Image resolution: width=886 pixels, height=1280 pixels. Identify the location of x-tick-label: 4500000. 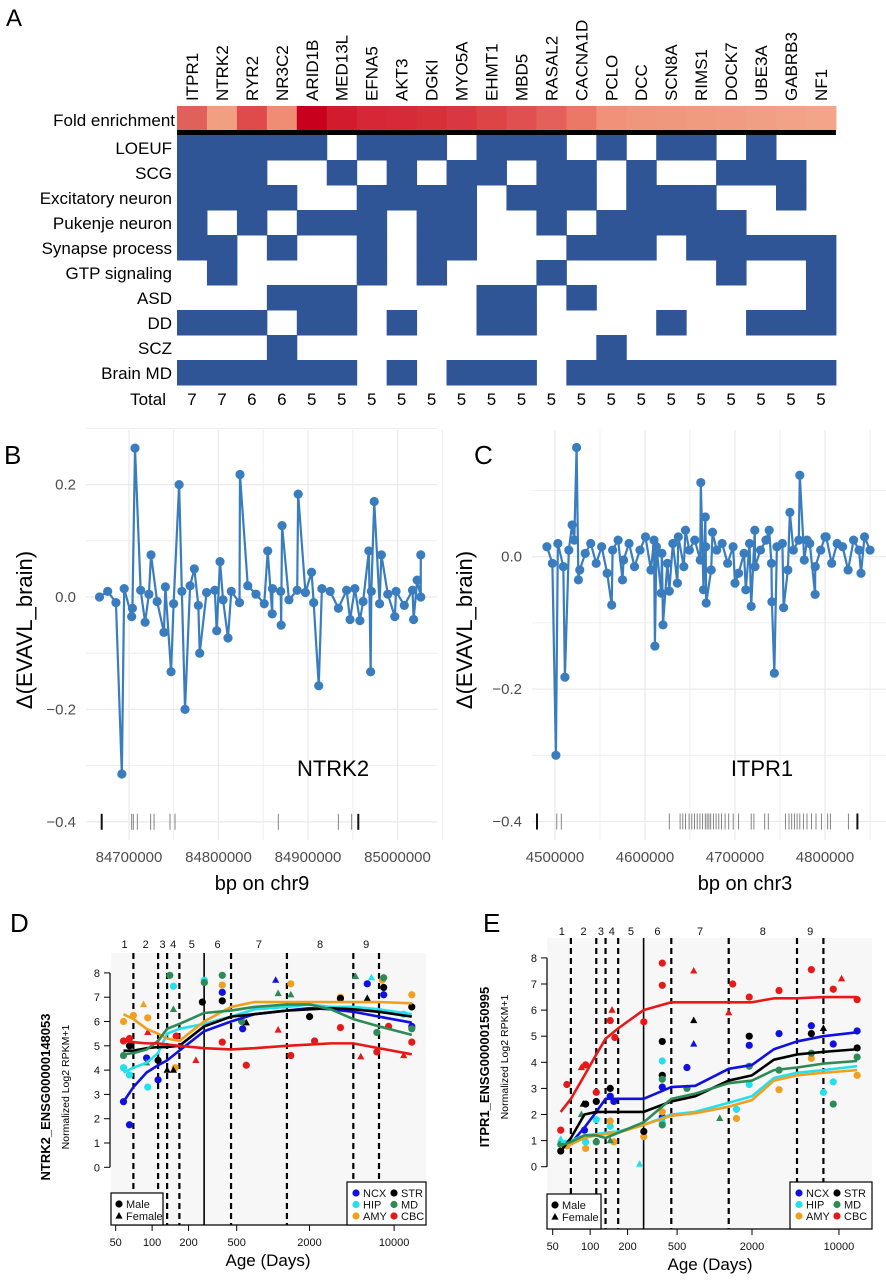
(555, 857).